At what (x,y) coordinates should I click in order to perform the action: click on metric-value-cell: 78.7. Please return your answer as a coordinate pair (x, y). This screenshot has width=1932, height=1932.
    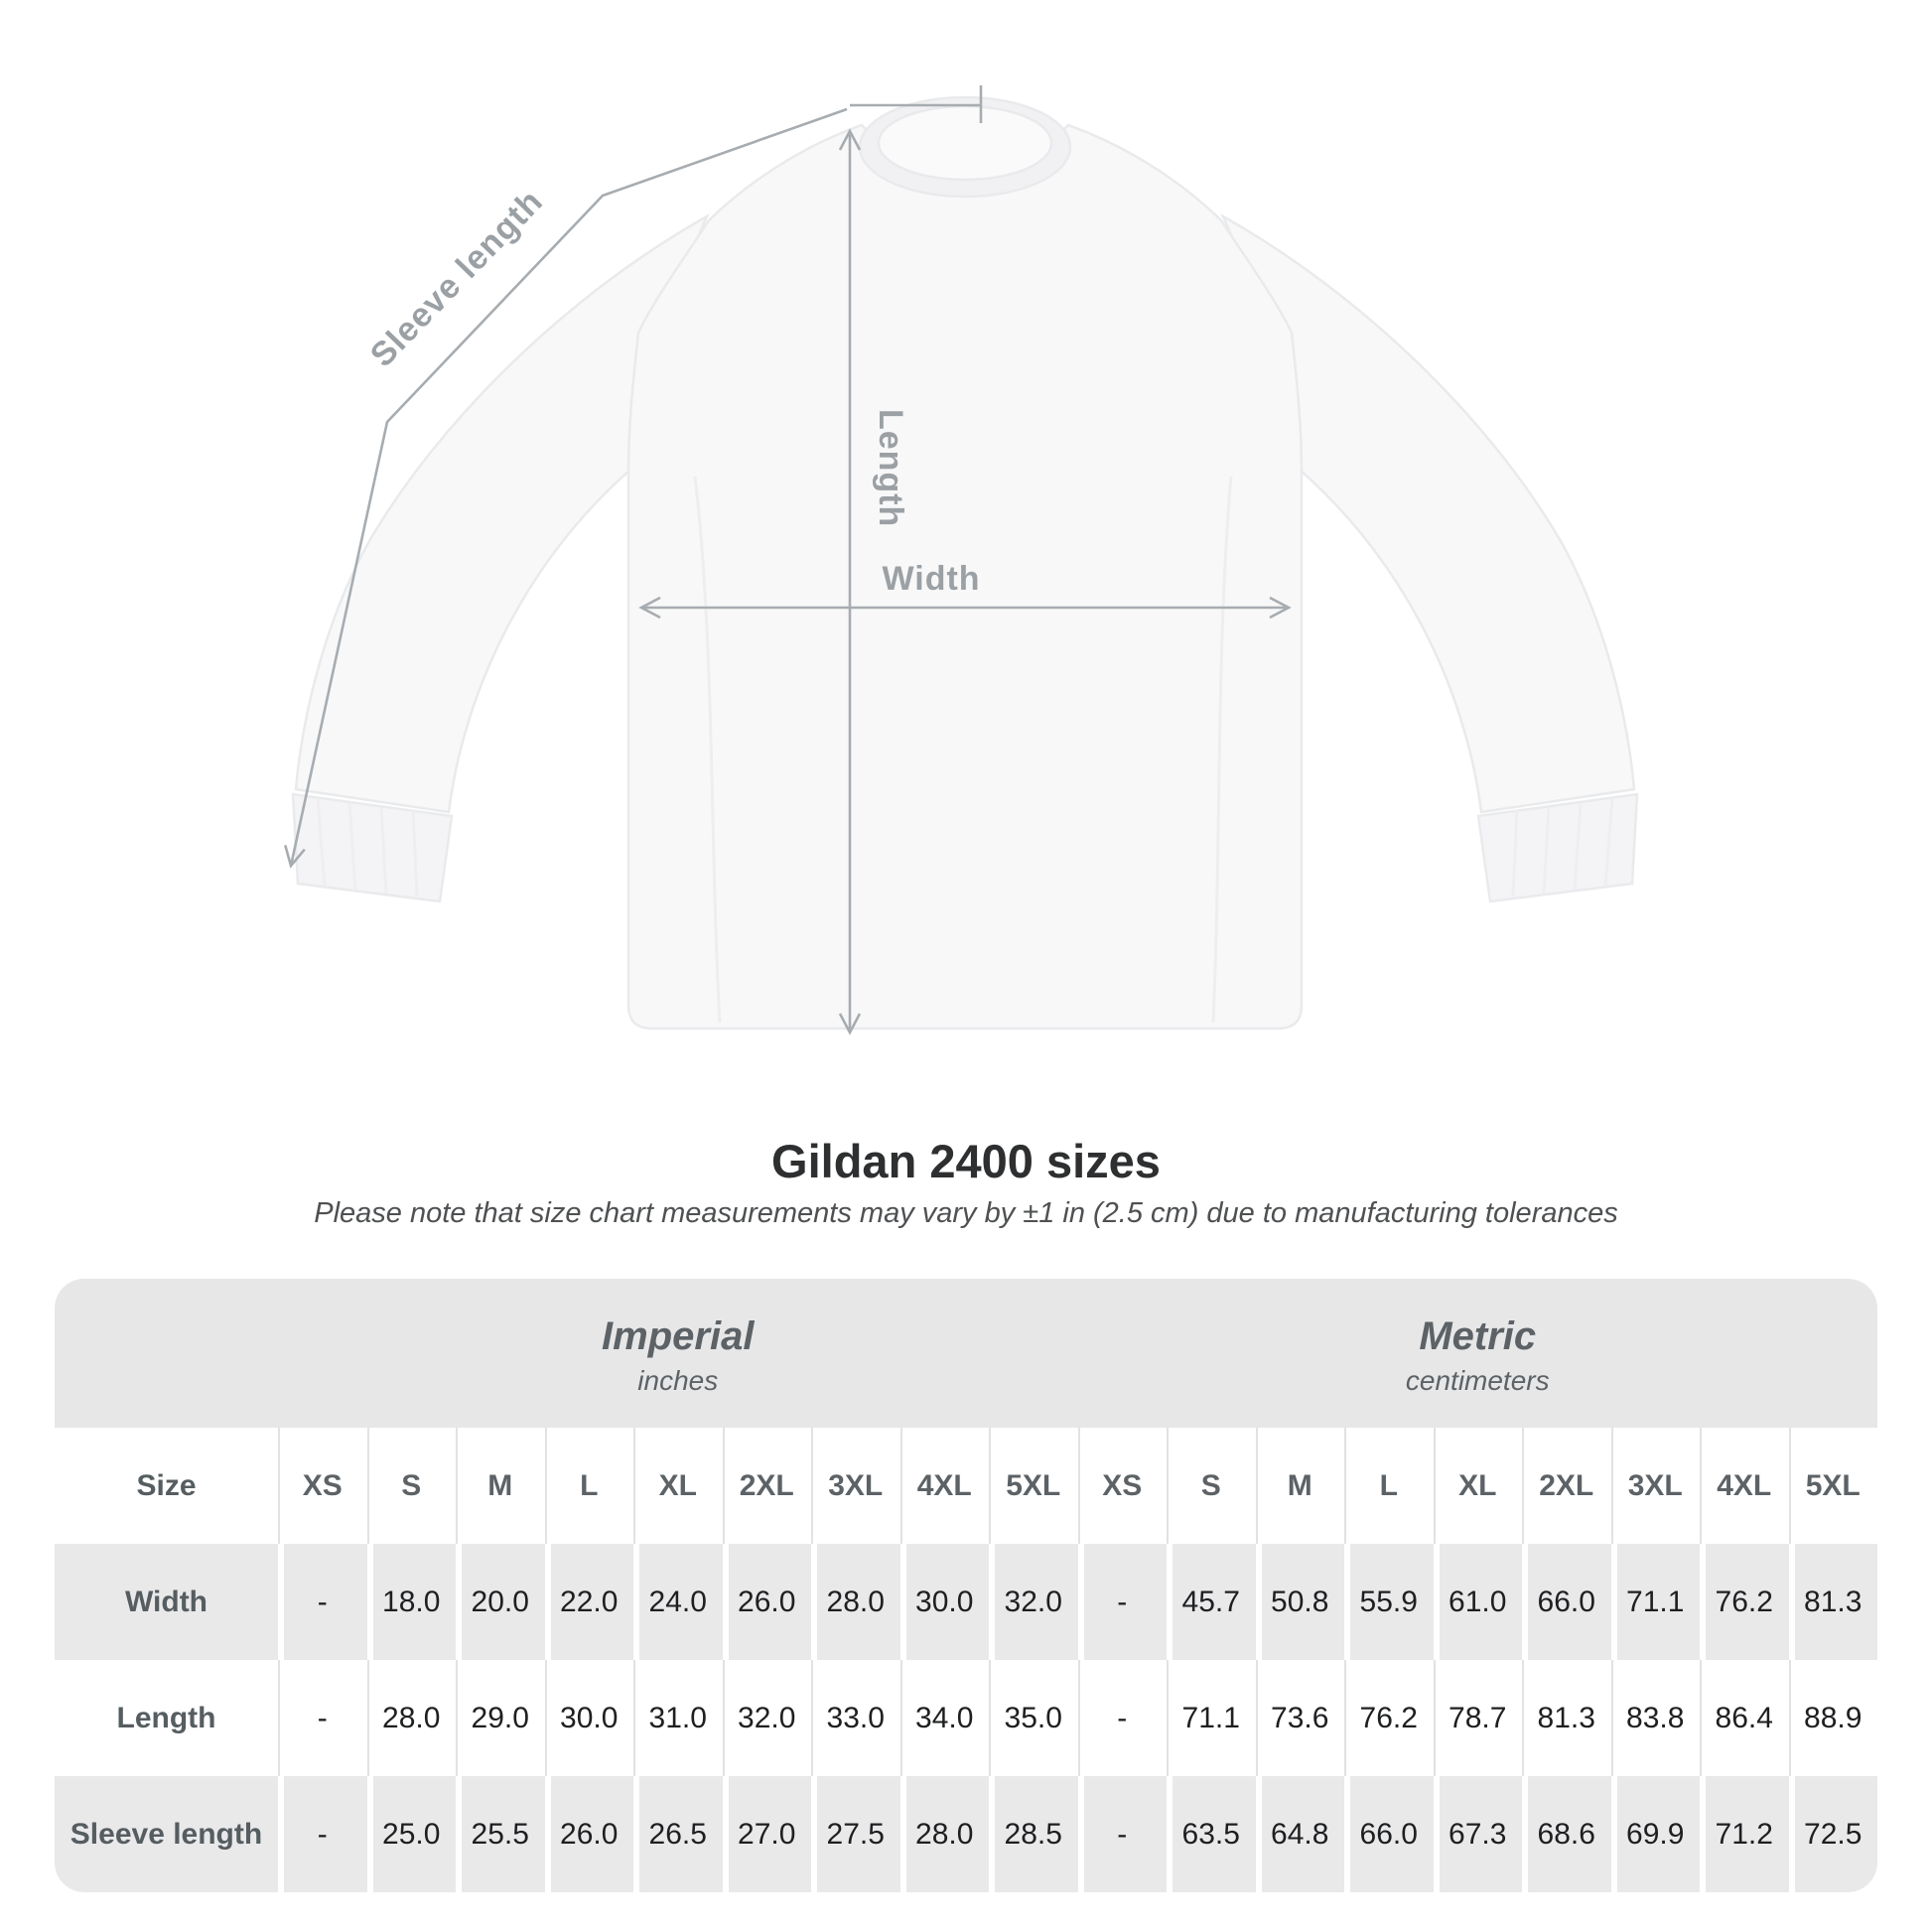
    Looking at the image, I should click on (1478, 1718).